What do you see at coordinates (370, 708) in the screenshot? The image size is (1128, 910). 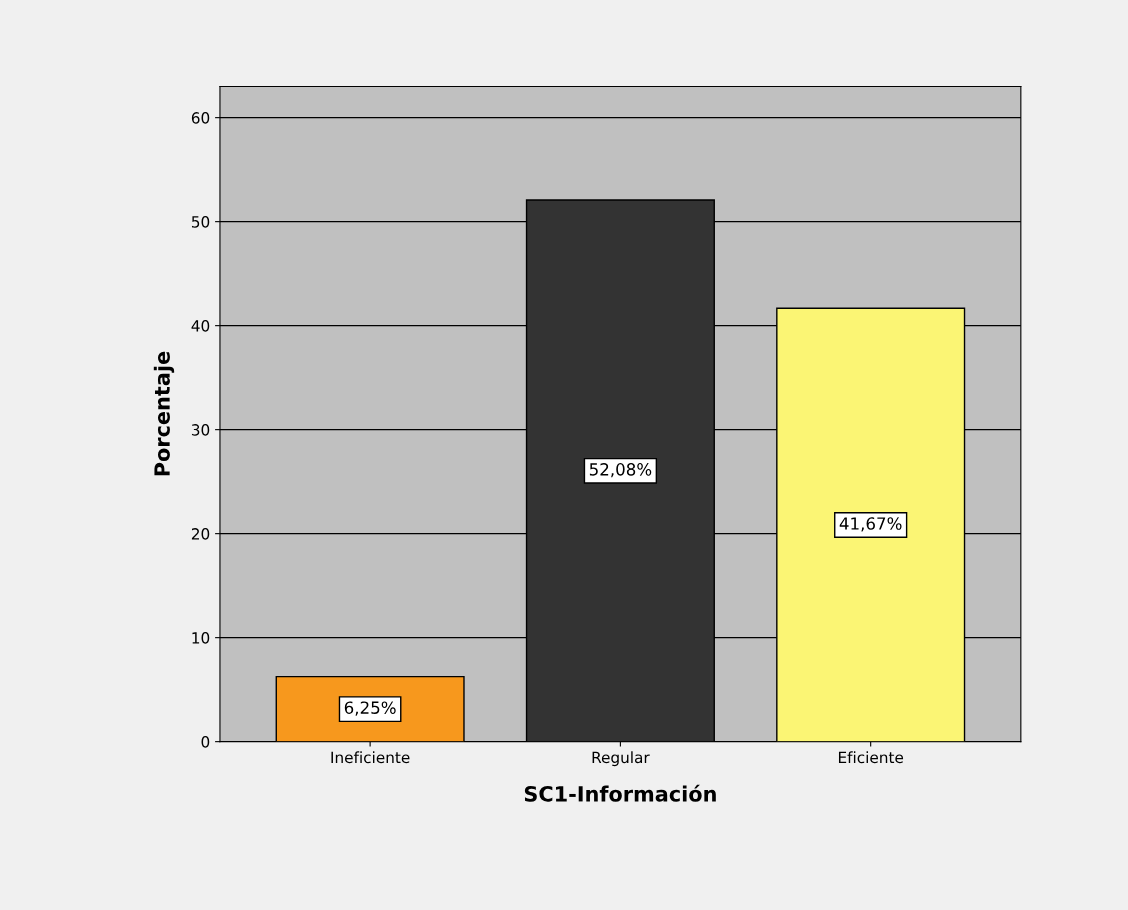 I see `data-label: 6,25%` at bounding box center [370, 708].